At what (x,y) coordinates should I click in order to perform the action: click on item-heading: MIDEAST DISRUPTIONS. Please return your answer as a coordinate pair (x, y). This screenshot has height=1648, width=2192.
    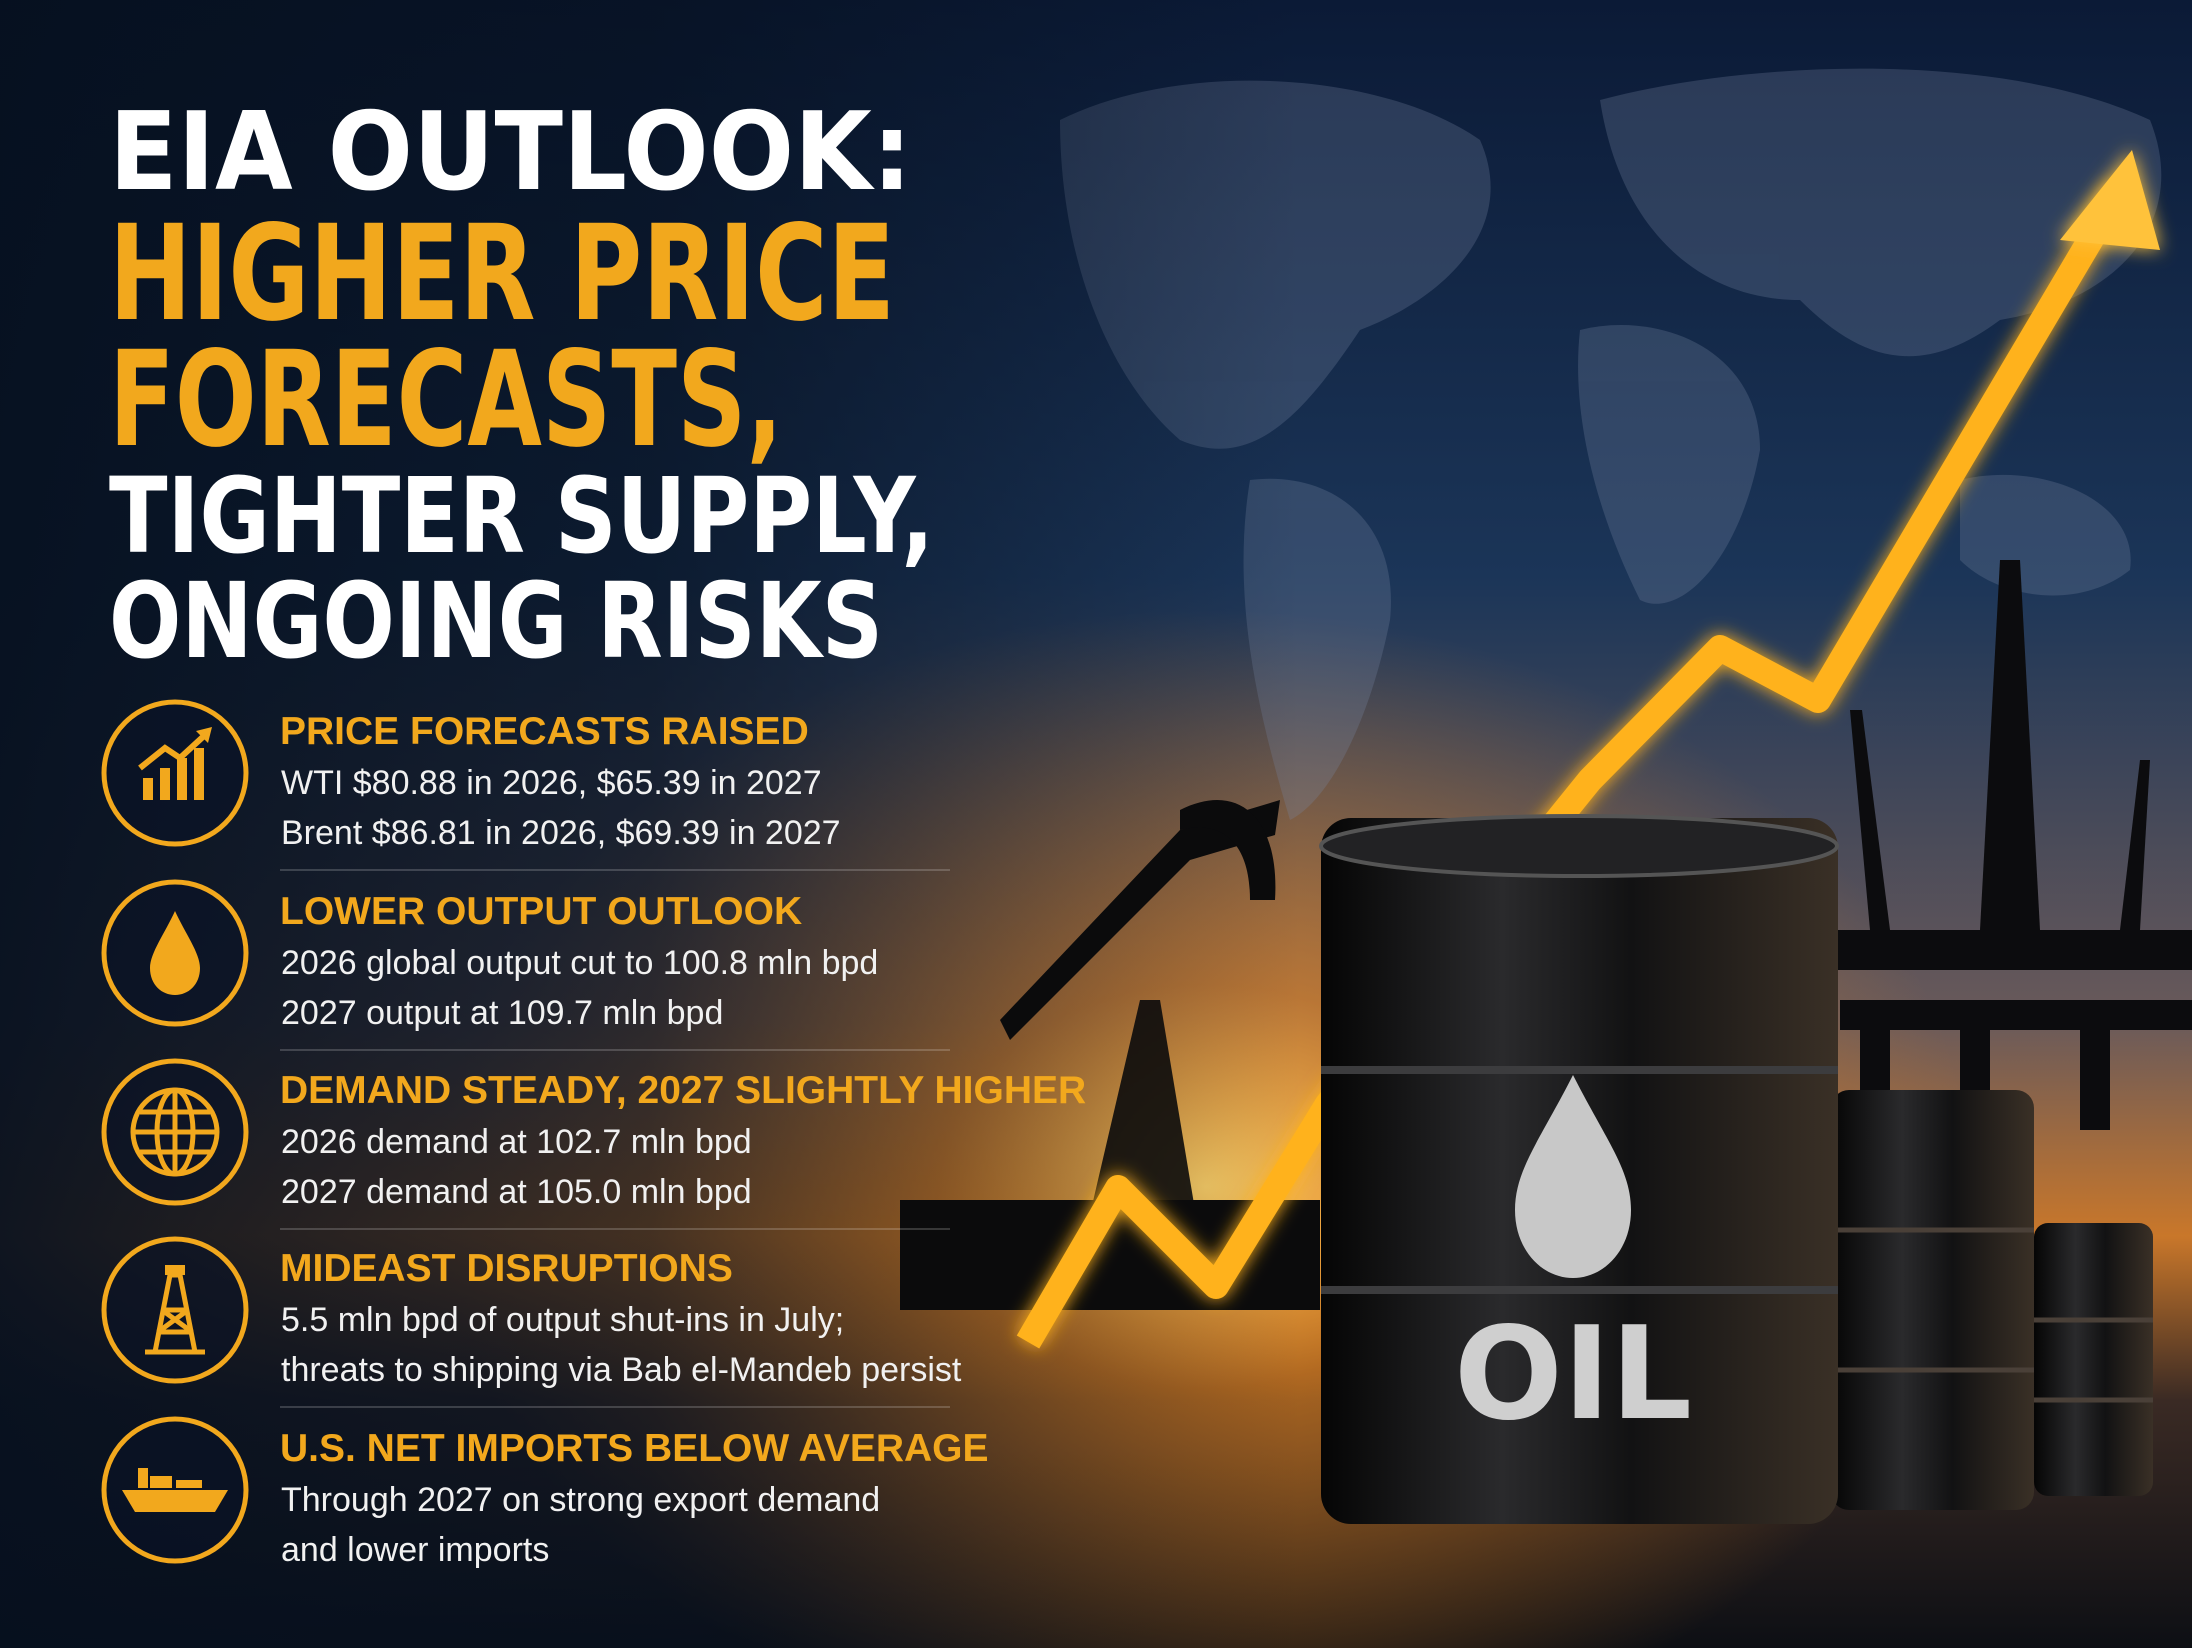
    Looking at the image, I should click on (506, 1268).